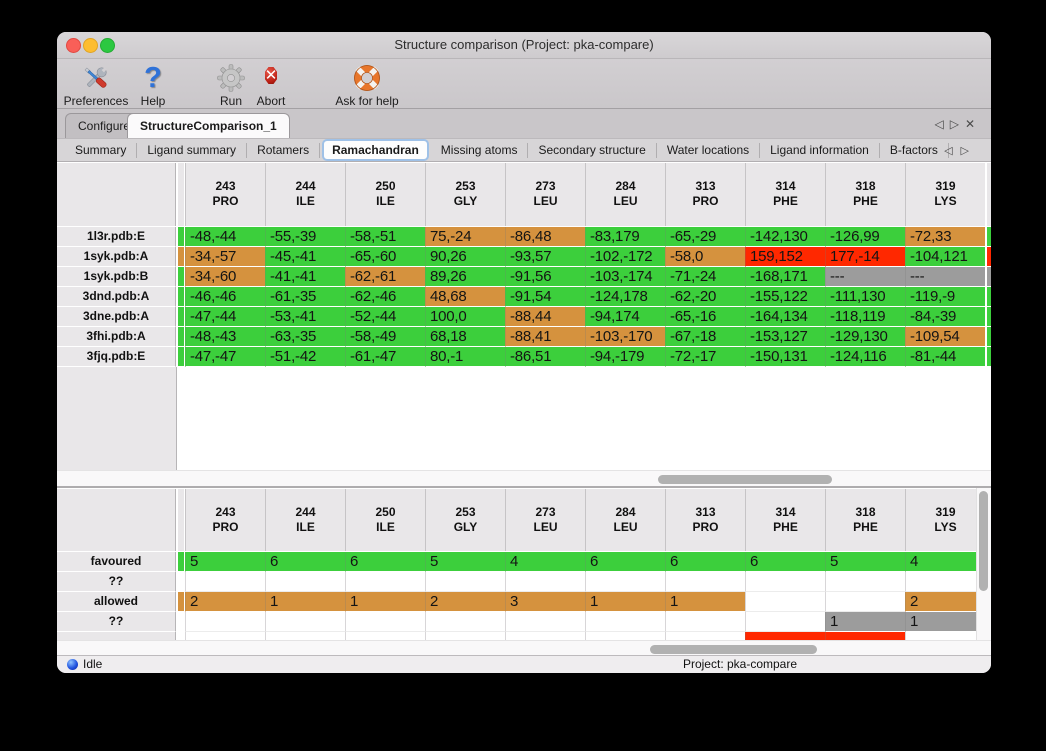 The image size is (1046, 751). I want to click on cell: -58,0, so click(705, 257).